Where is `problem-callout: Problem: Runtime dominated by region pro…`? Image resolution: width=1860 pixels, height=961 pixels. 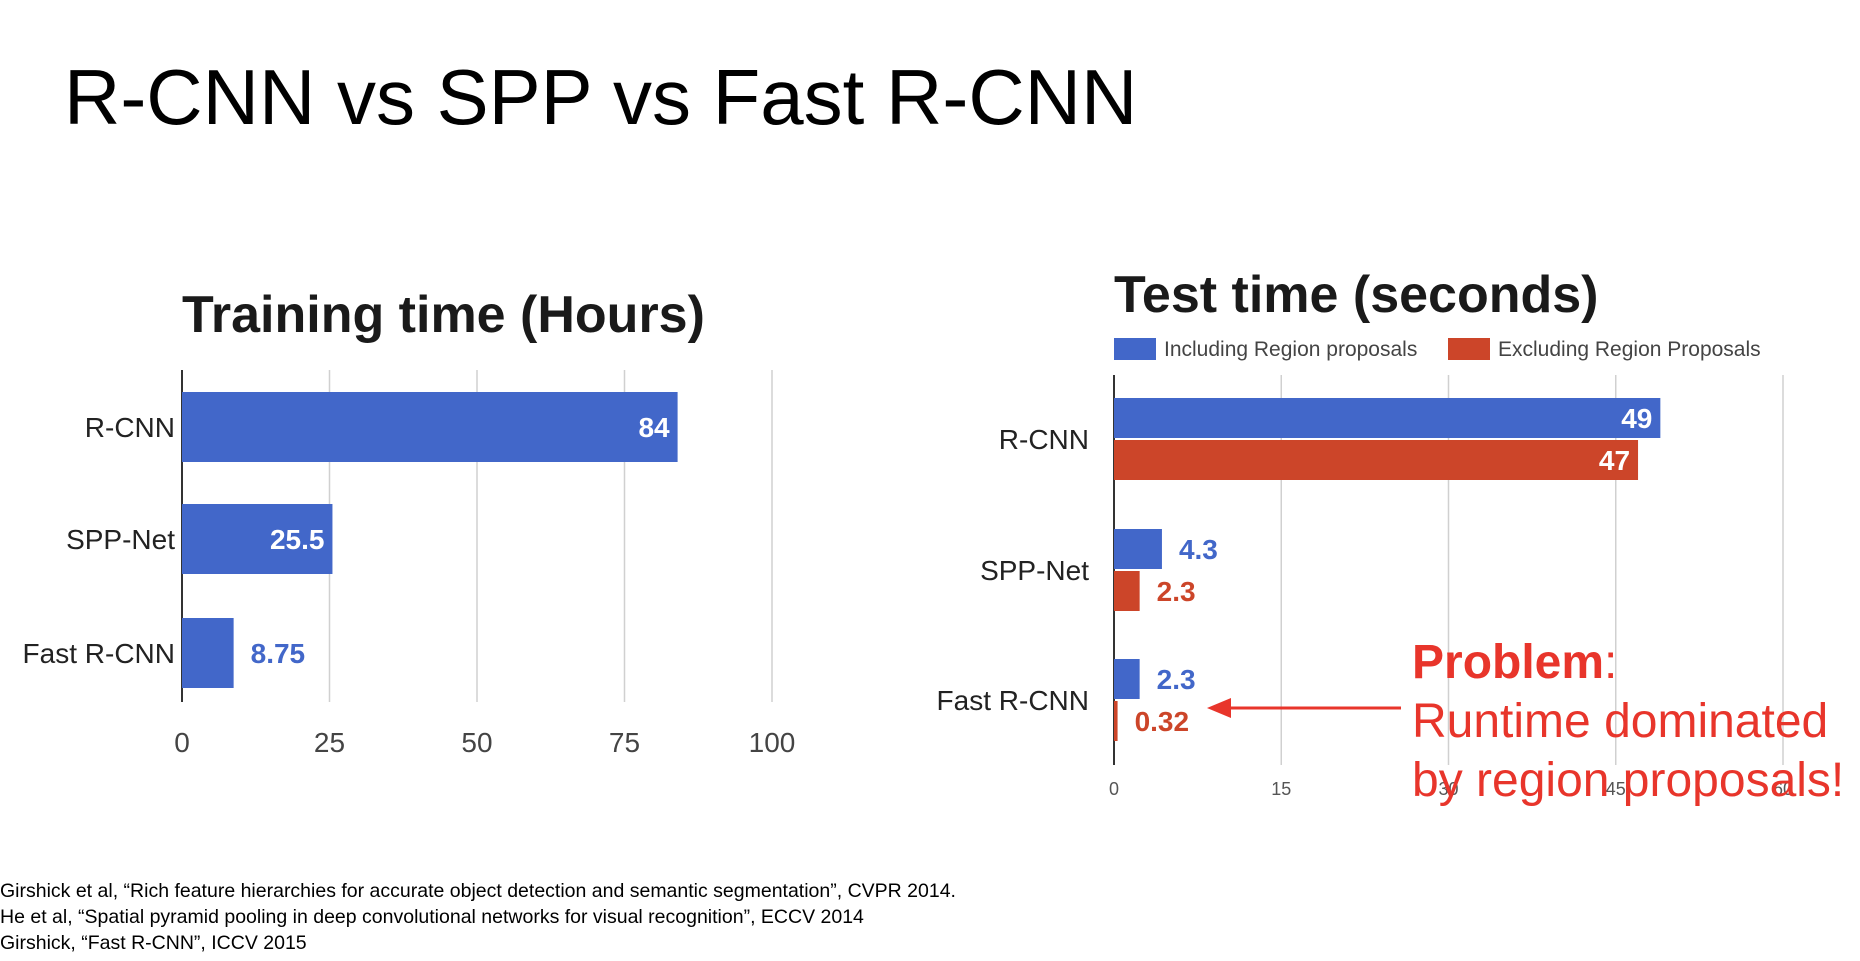
problem-callout: Problem: Runtime dominated by region pro… is located at coordinates (1636, 721).